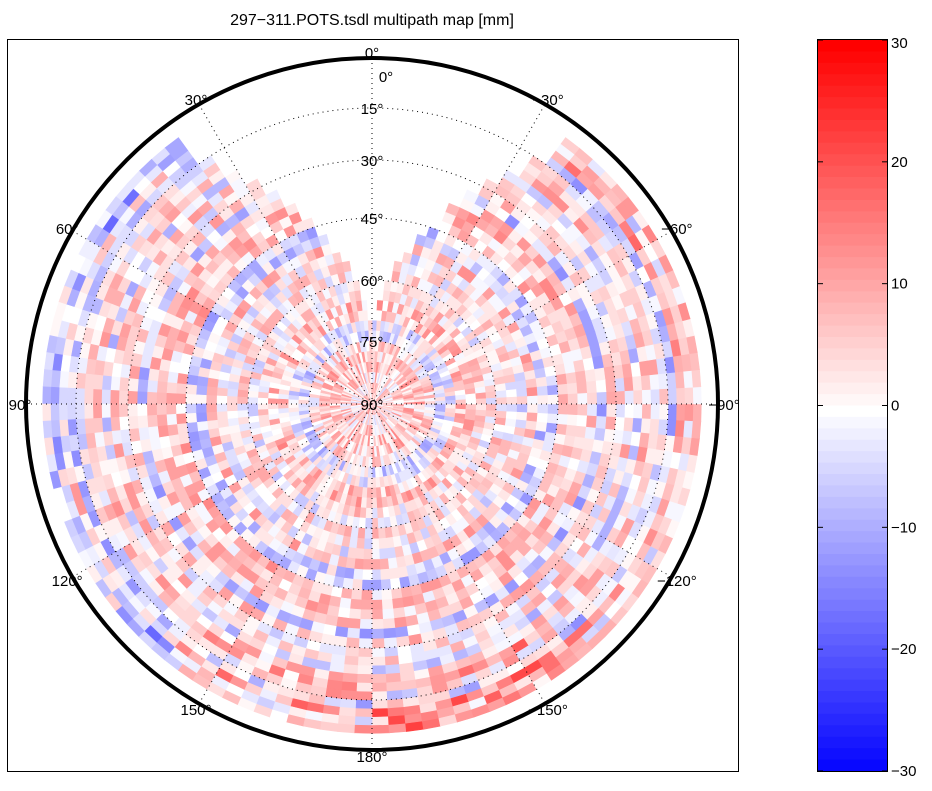  What do you see at coordinates (903, 527) in the screenshot?
I see `colorbar-tick-label: −10` at bounding box center [903, 527].